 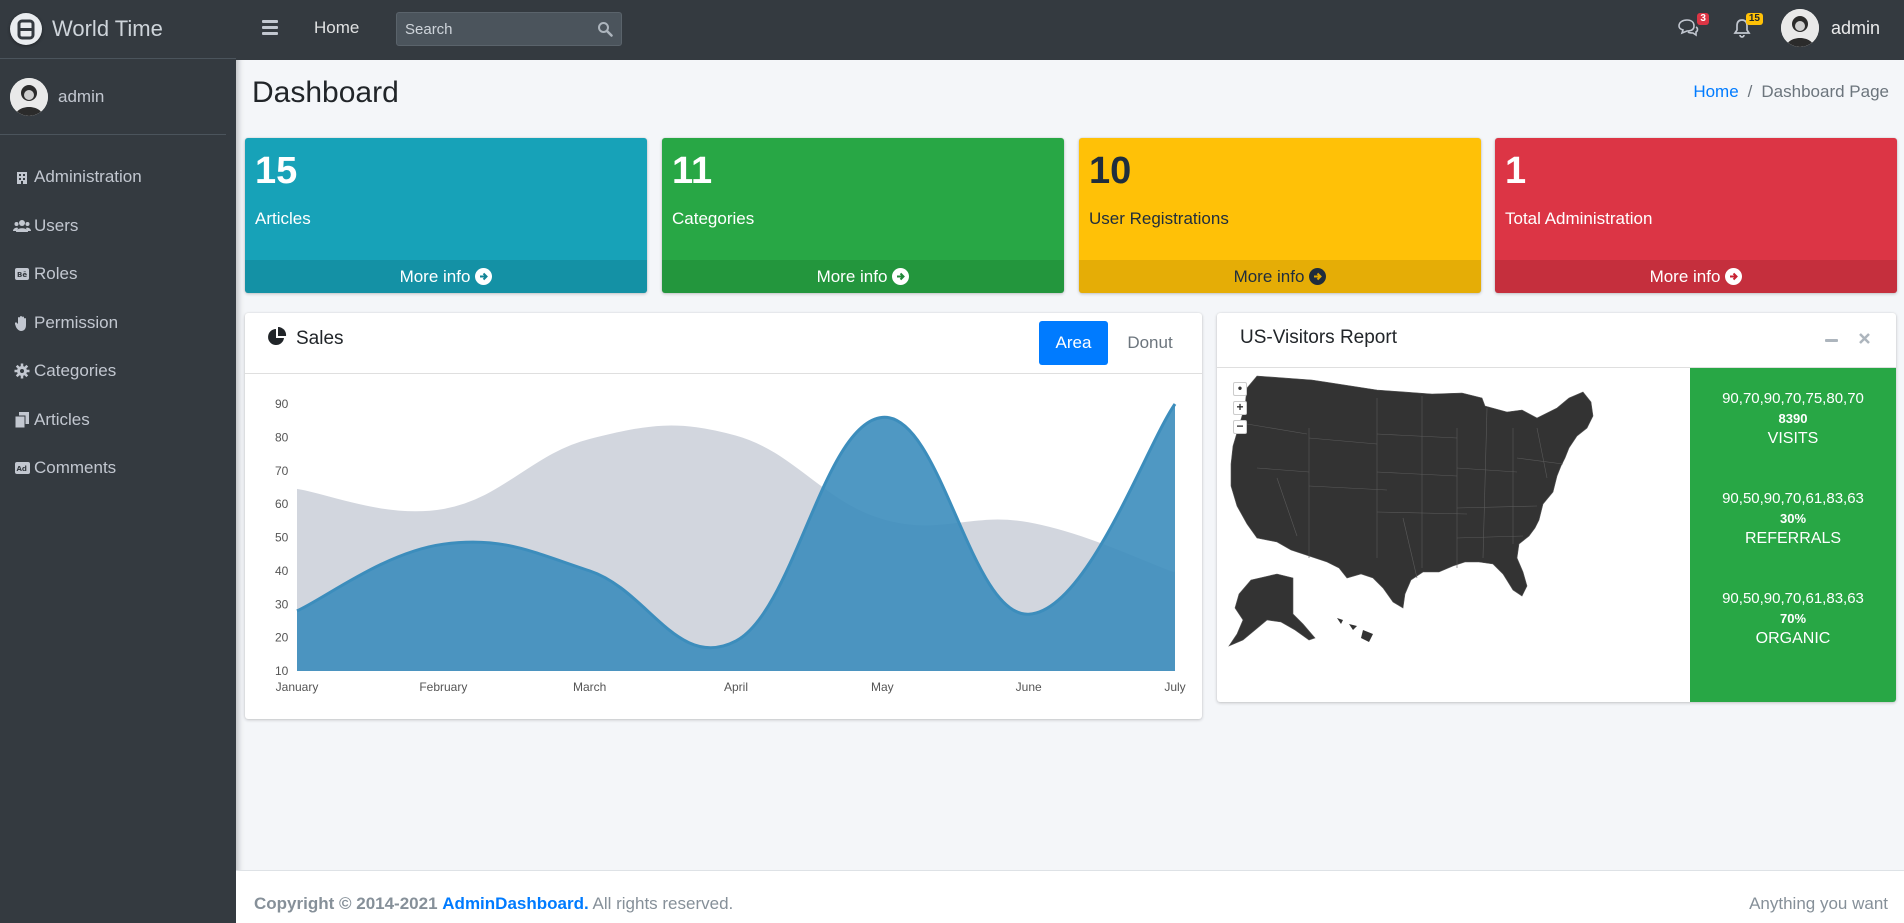 What do you see at coordinates (277, 339) in the screenshot?
I see `chart-pie-icon` at bounding box center [277, 339].